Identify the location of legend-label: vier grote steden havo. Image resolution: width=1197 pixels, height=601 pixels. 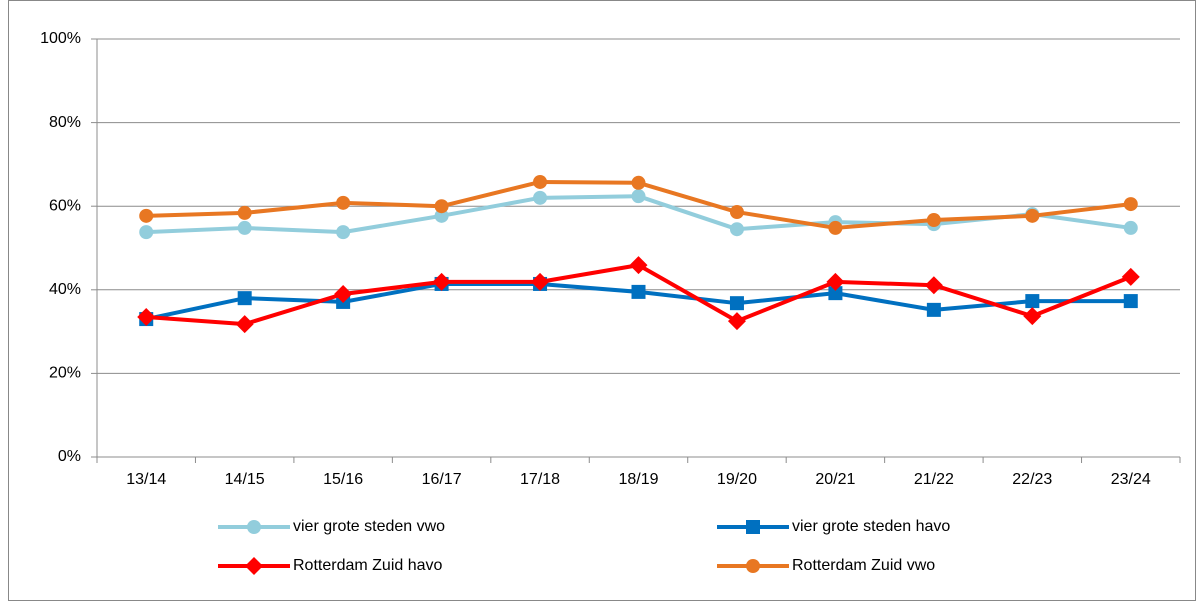
(871, 526).